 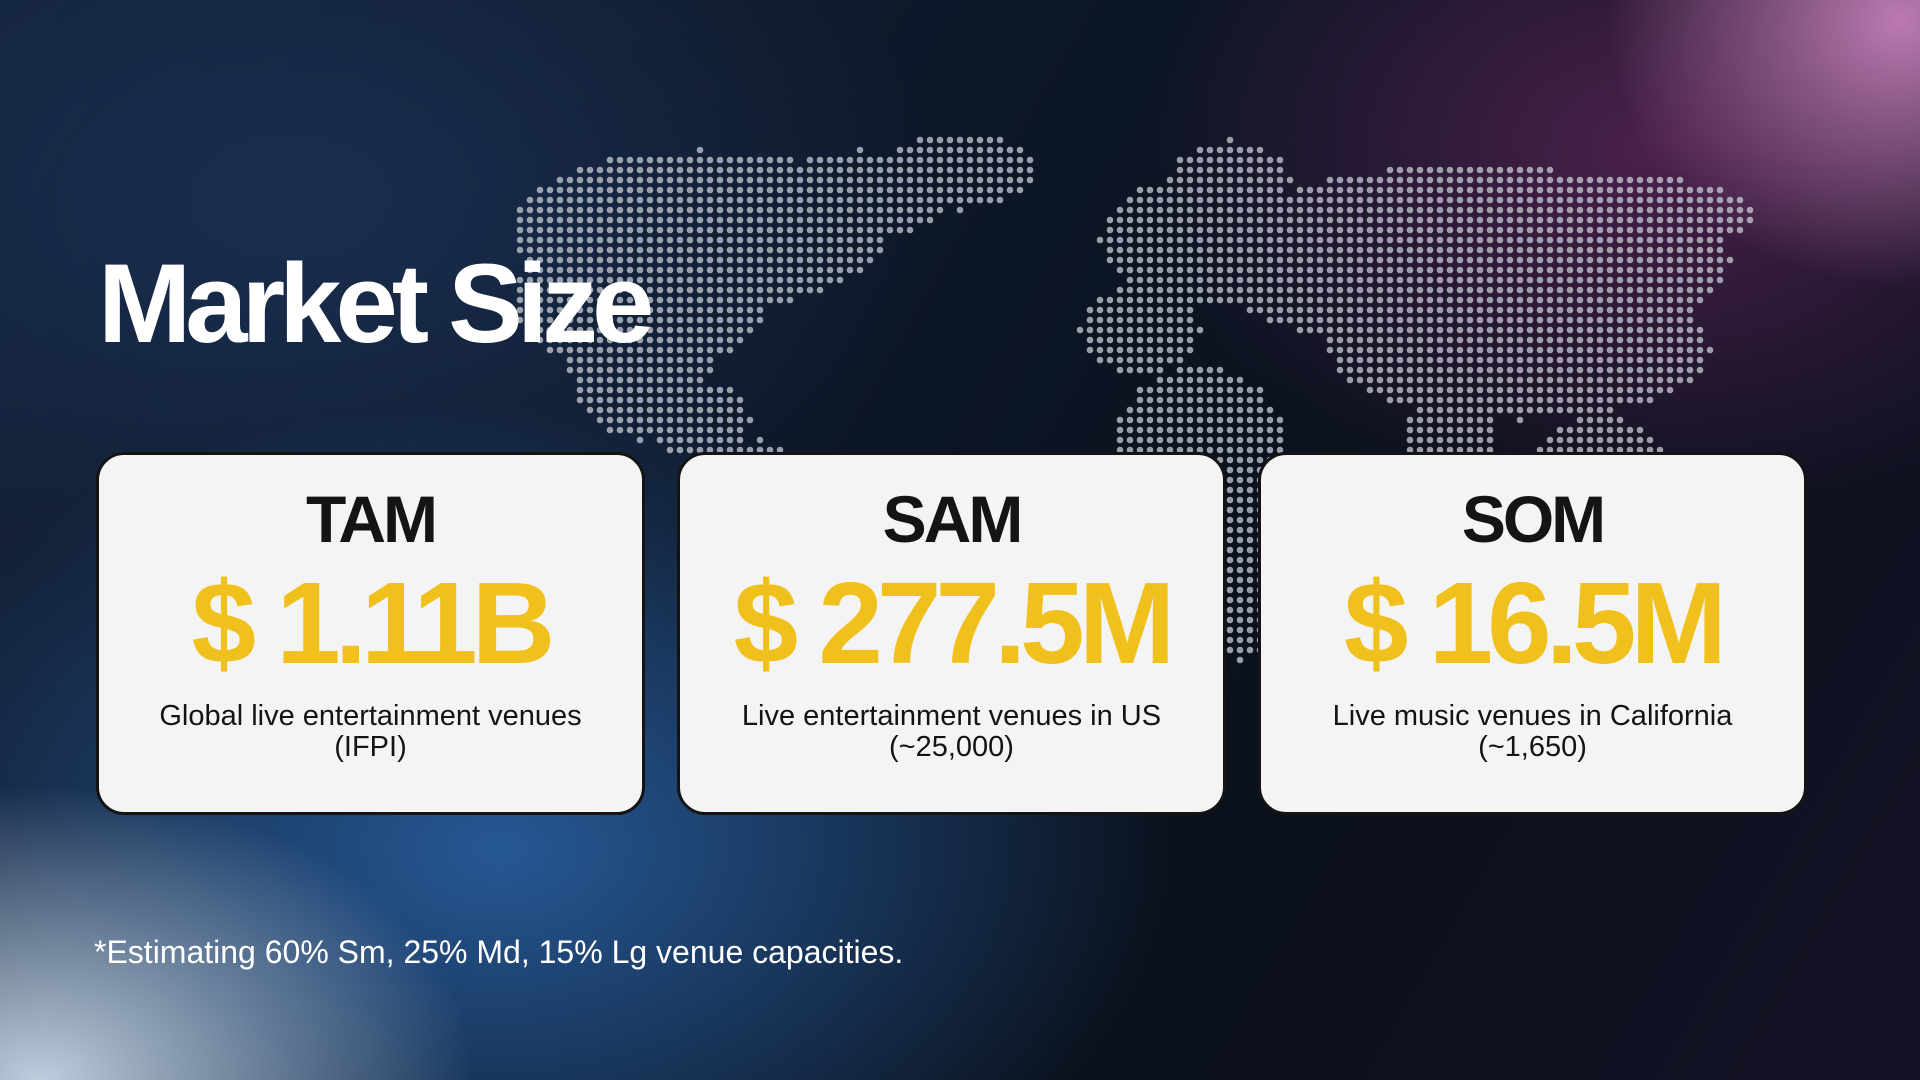 What do you see at coordinates (370, 747) in the screenshot?
I see `tam-description-line2: (IFPI)` at bounding box center [370, 747].